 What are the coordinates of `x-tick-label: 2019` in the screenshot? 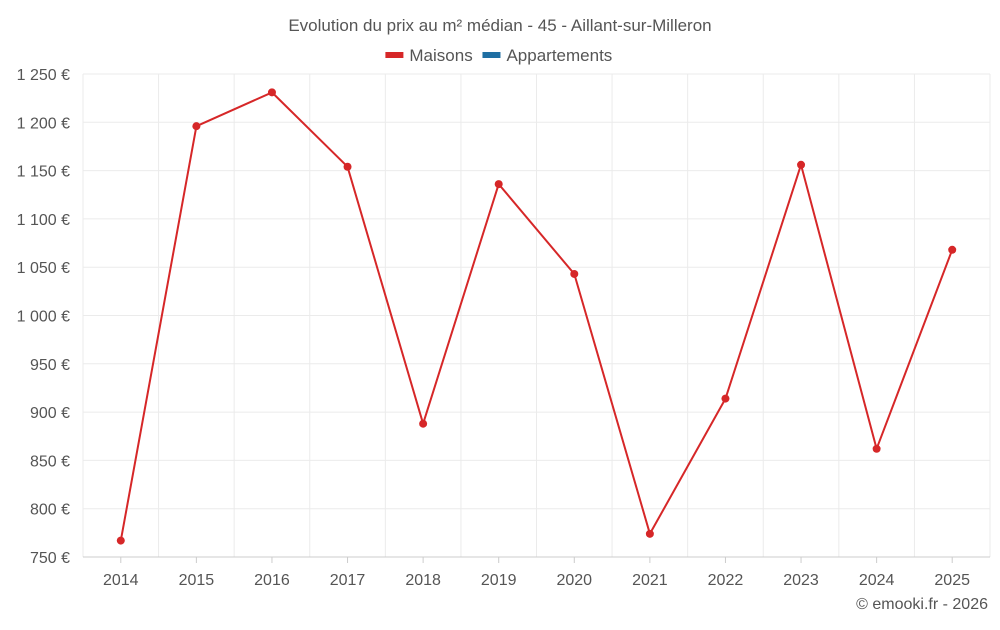 It's located at (499, 580).